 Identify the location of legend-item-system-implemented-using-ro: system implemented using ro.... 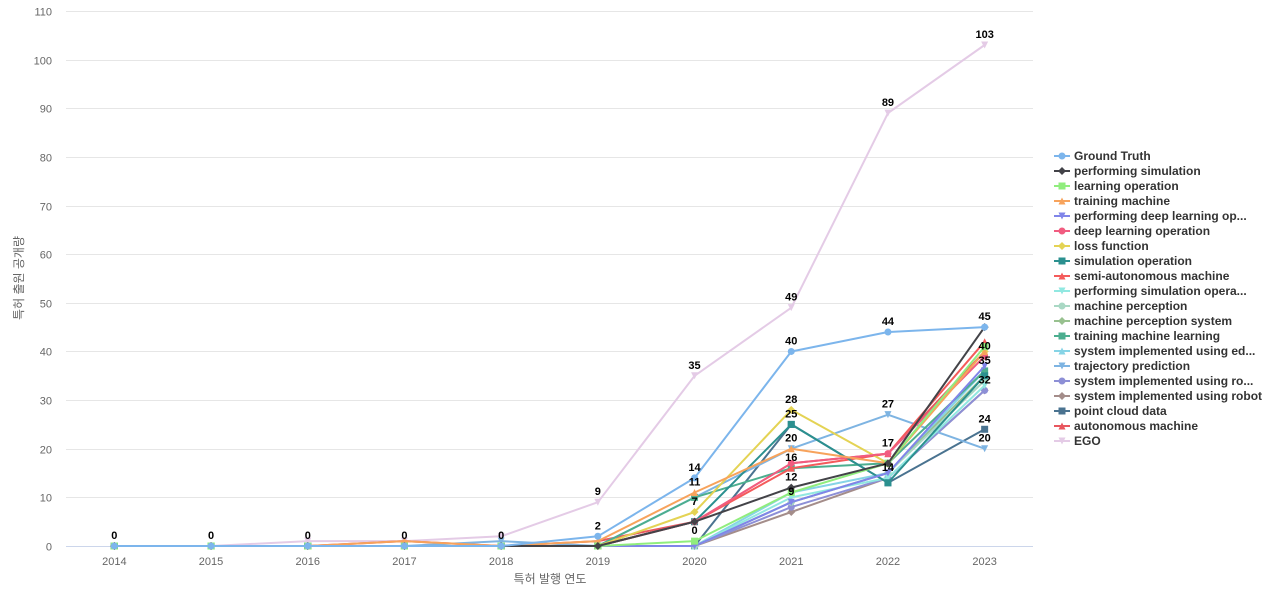
(1153, 381).